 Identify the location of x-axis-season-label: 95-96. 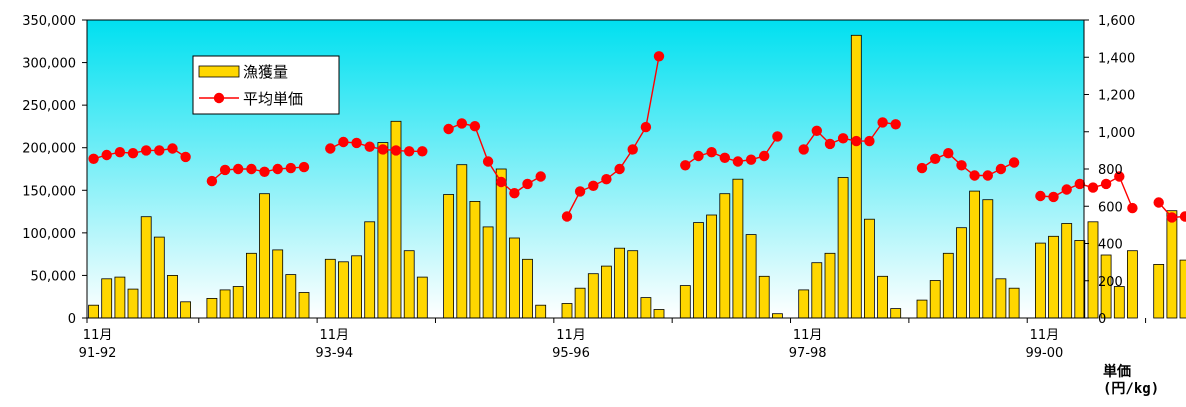
(571, 353).